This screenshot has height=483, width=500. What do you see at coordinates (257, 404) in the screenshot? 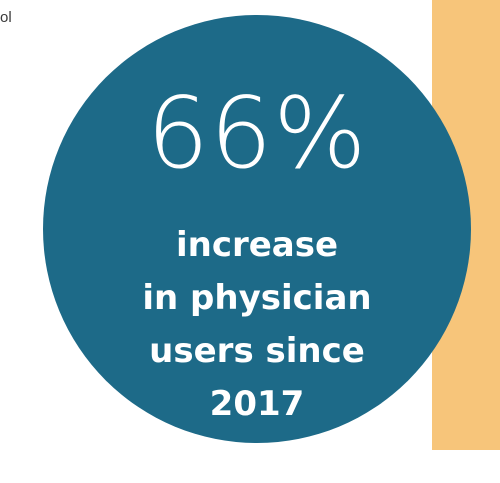
I see `stat-caption-line: 2017` at bounding box center [257, 404].